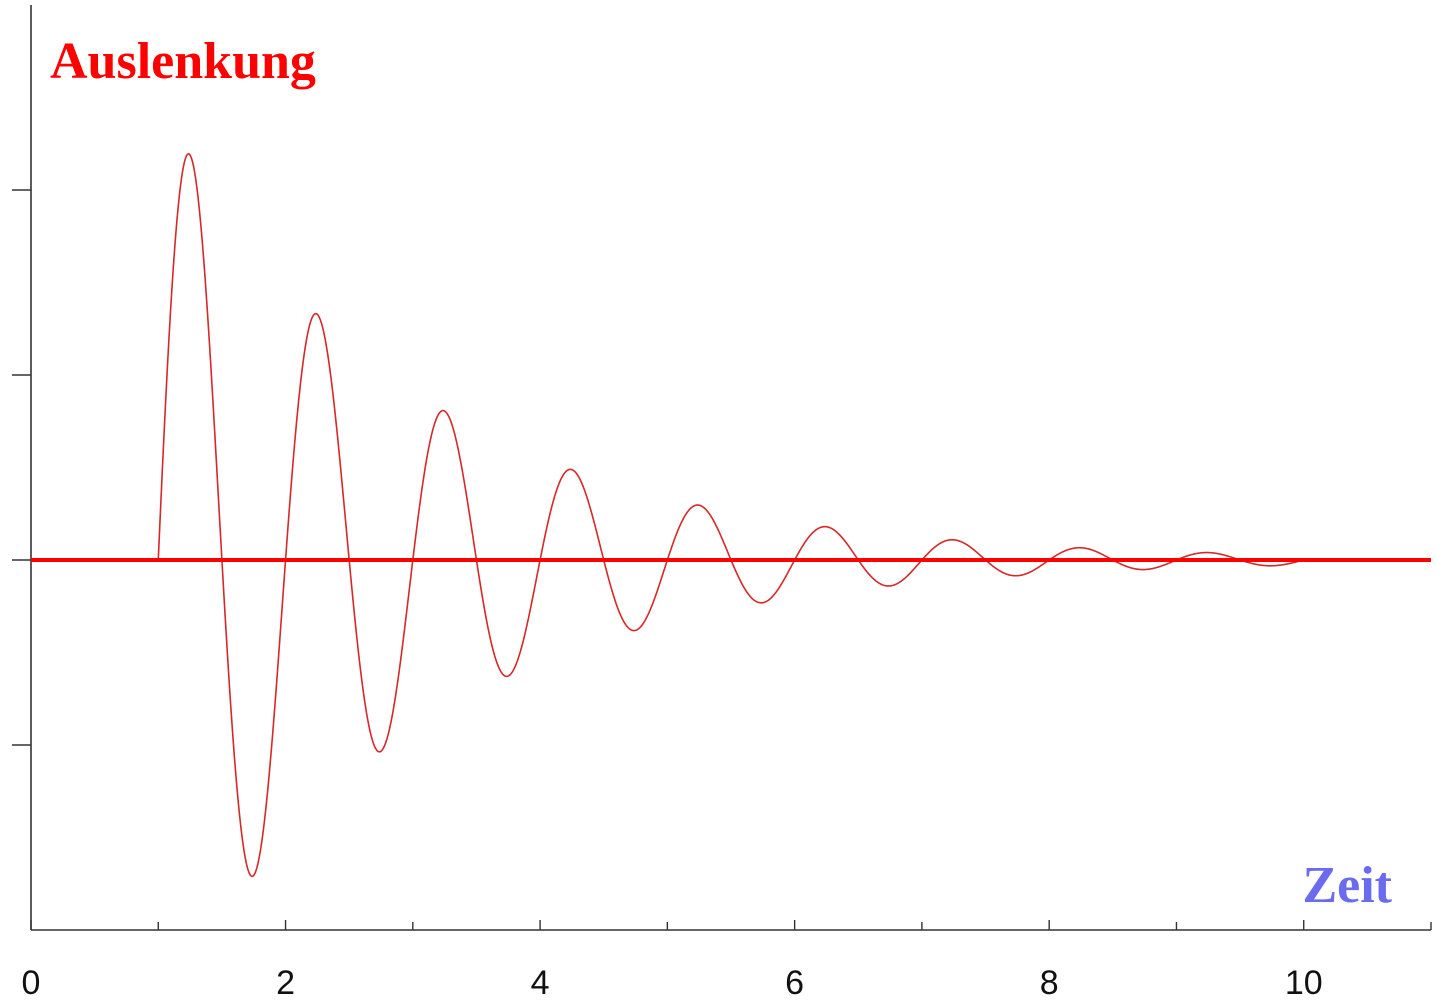 The image size is (1438, 1003). Describe the element at coordinates (672, 983) in the screenshot. I see `x-tick-labels: 0 2 4 6 8 10` at that location.